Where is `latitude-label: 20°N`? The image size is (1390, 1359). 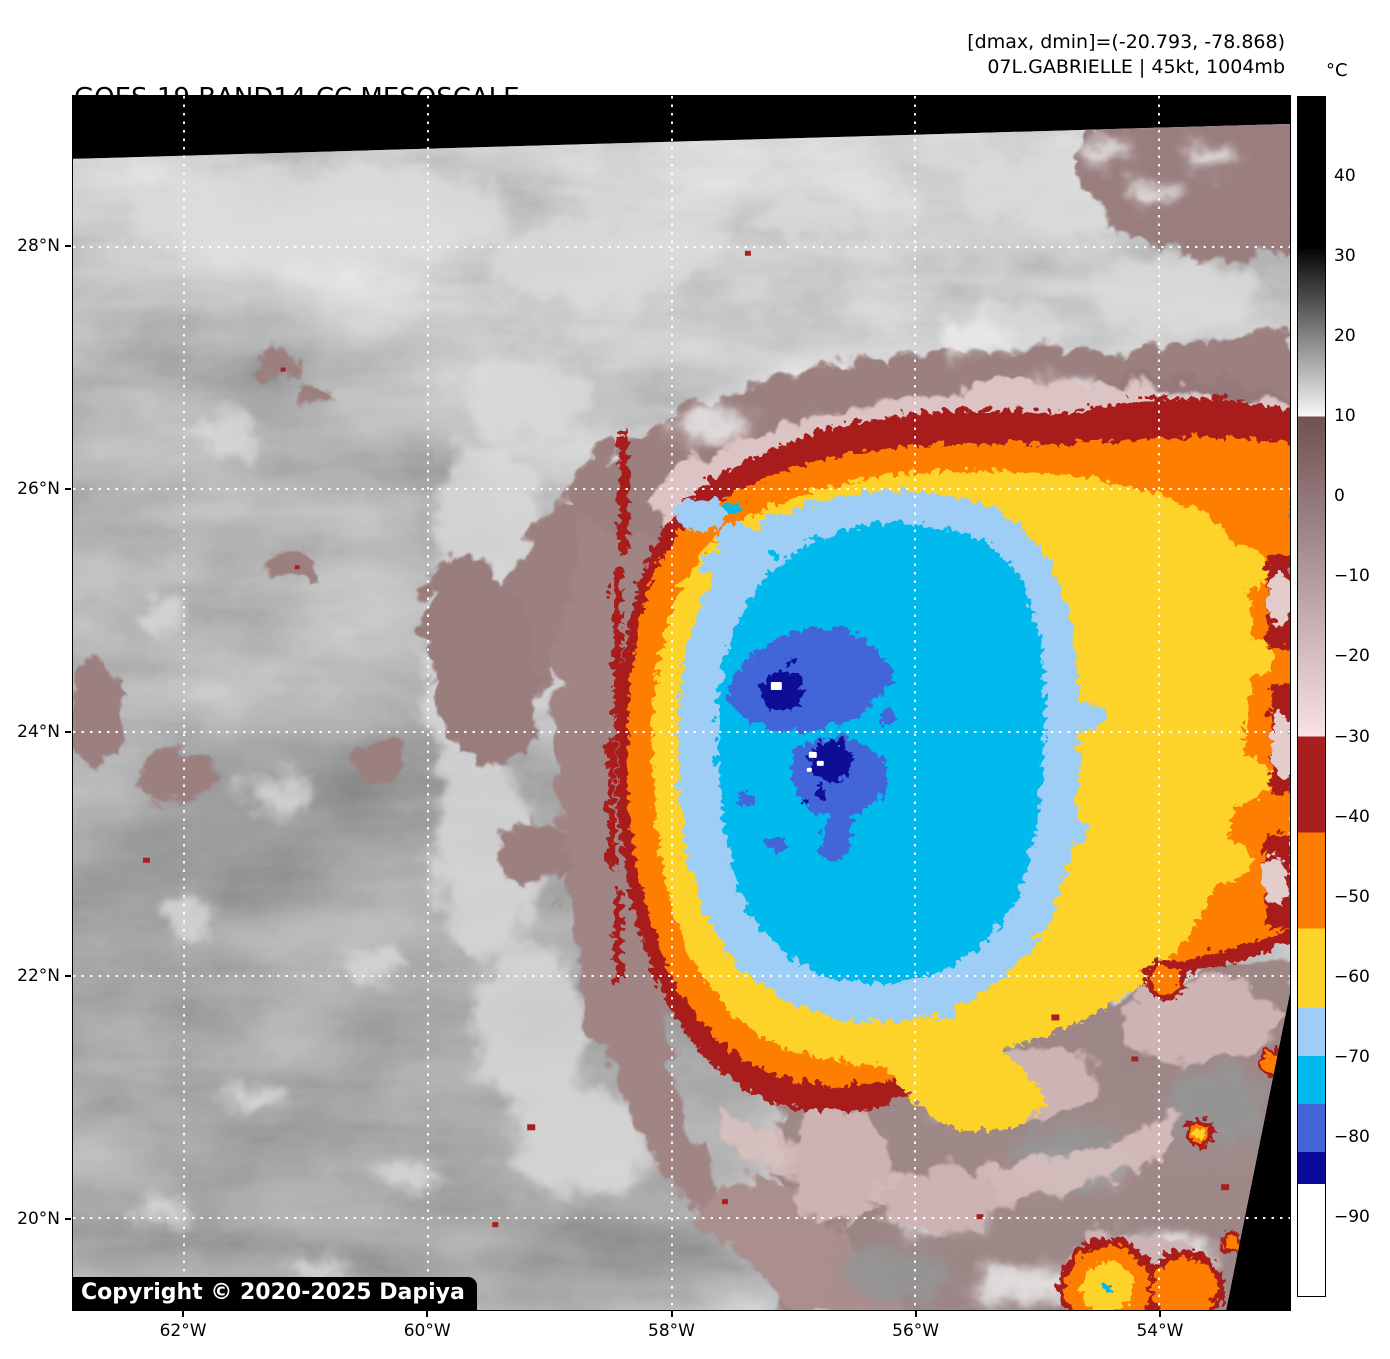
latitude-label: 20°N is located at coordinates (38, 1218).